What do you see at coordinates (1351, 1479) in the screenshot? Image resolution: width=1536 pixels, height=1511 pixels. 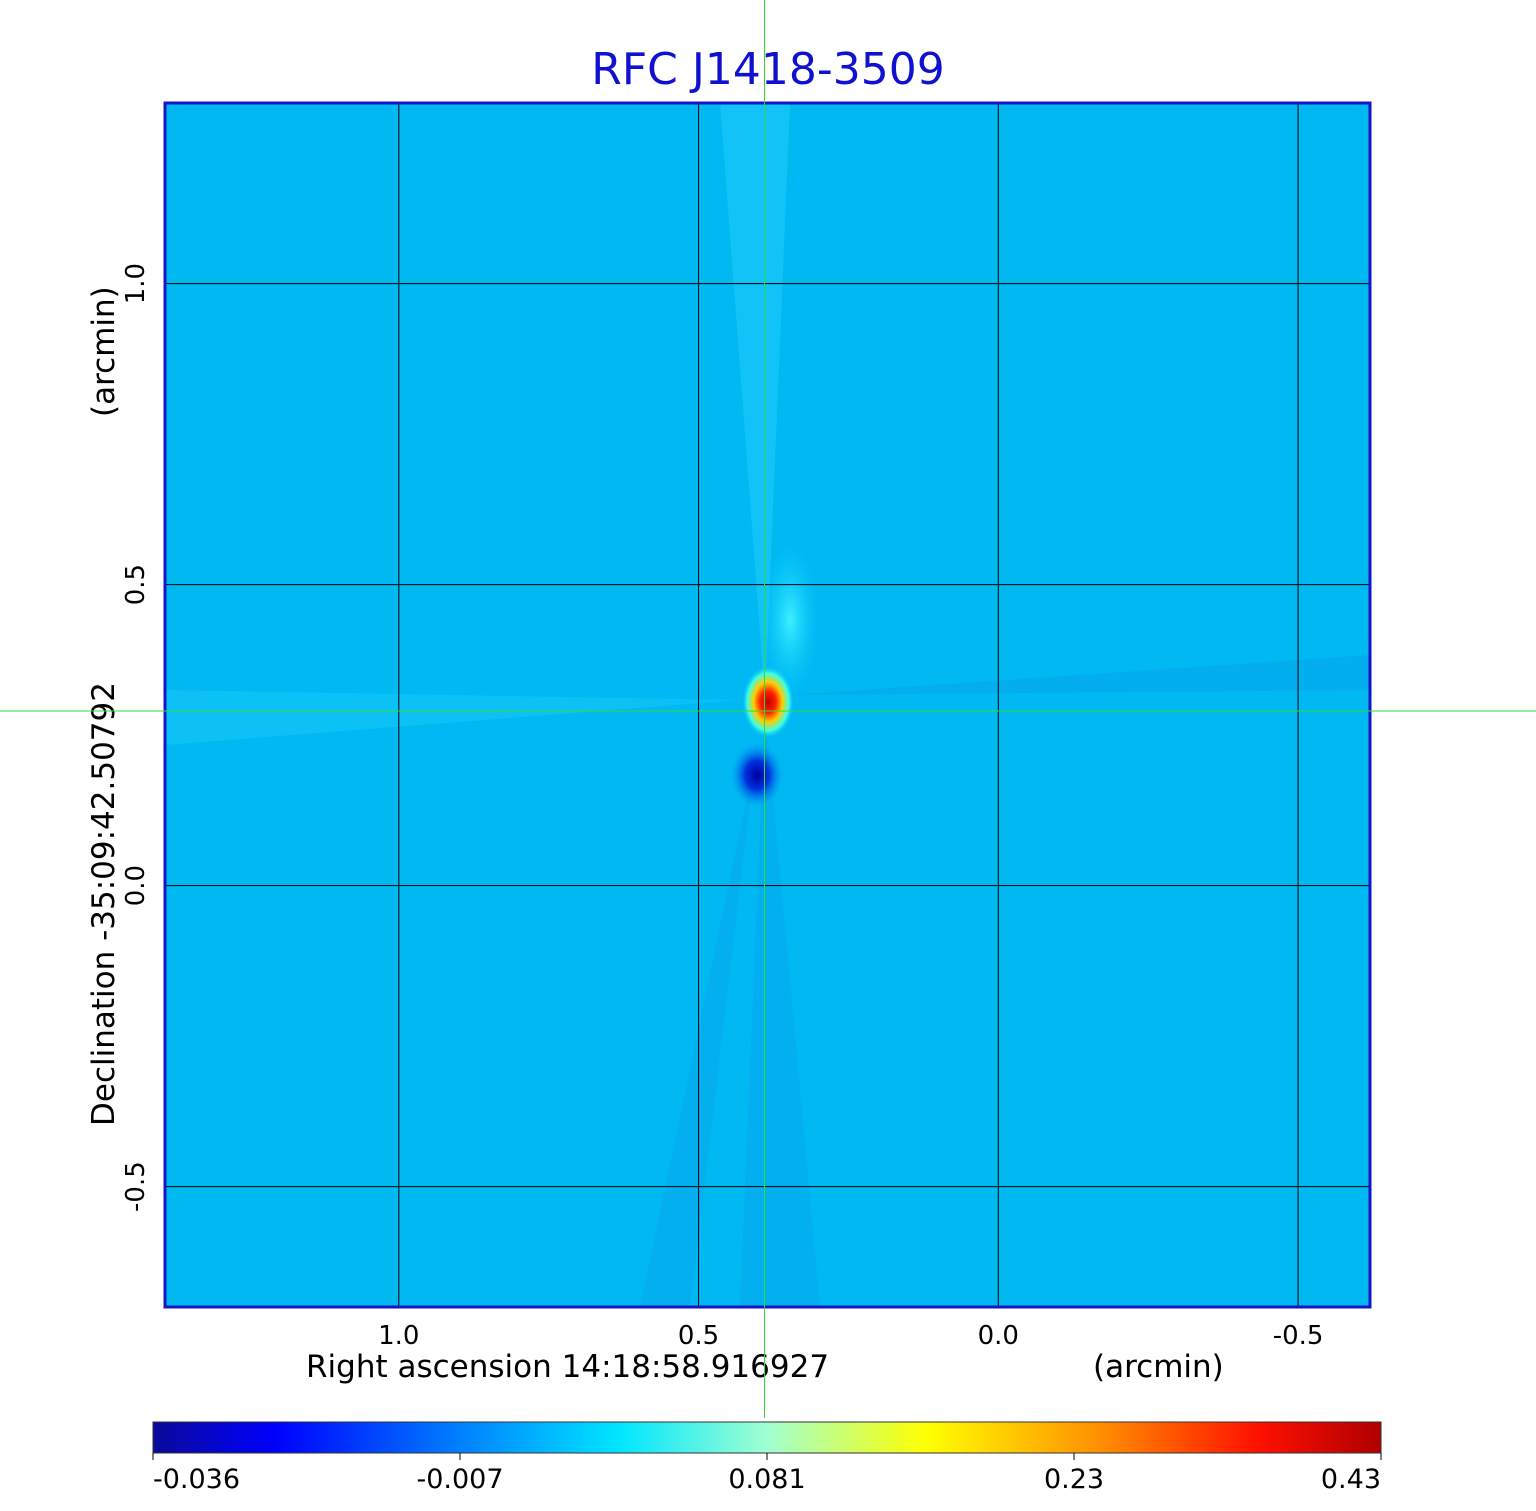 I see `colorbar-tick-label: 0.43` at bounding box center [1351, 1479].